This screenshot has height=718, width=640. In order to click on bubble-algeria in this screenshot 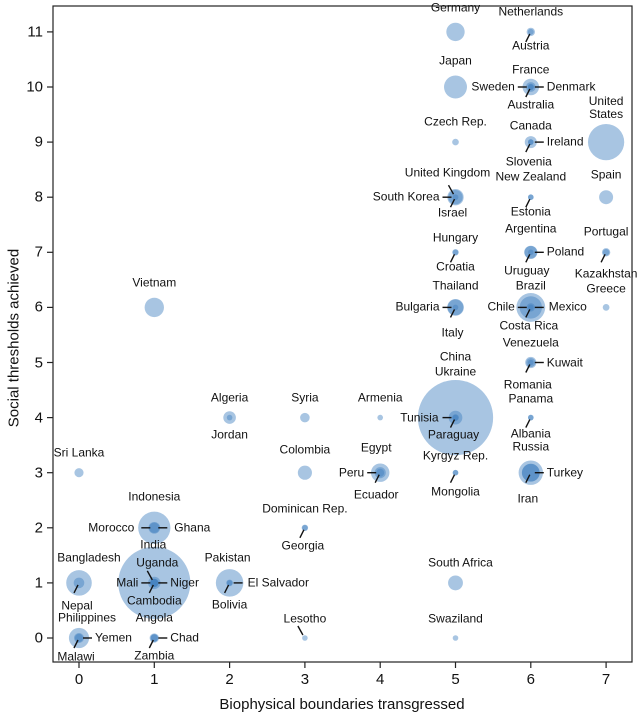, I will do `click(229, 417)`.